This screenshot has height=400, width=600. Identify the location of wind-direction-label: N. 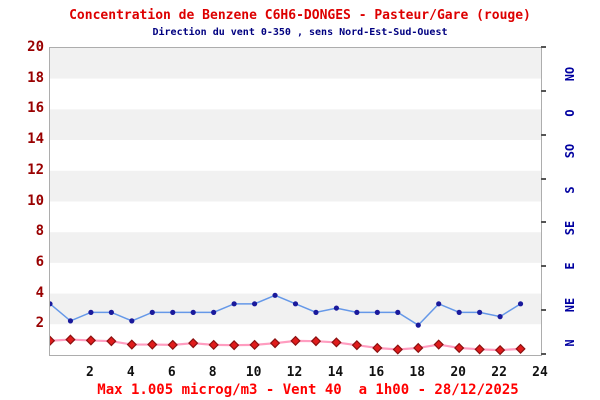
(570, 343).